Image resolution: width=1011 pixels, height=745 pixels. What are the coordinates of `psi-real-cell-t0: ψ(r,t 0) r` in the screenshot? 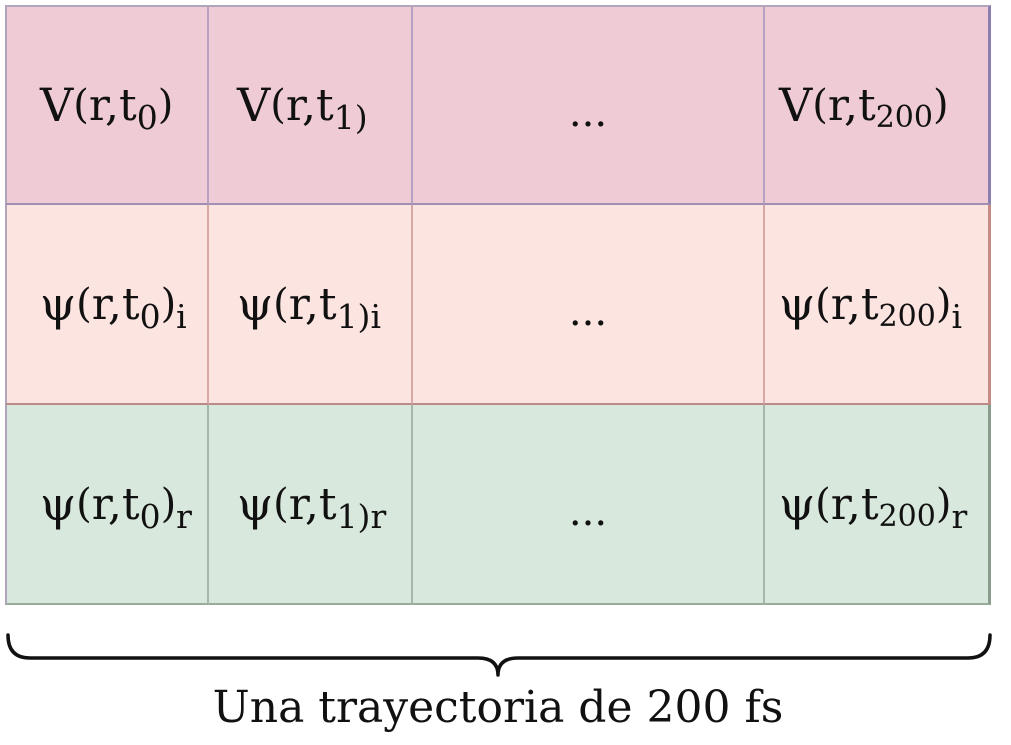 It's located at (107, 505).